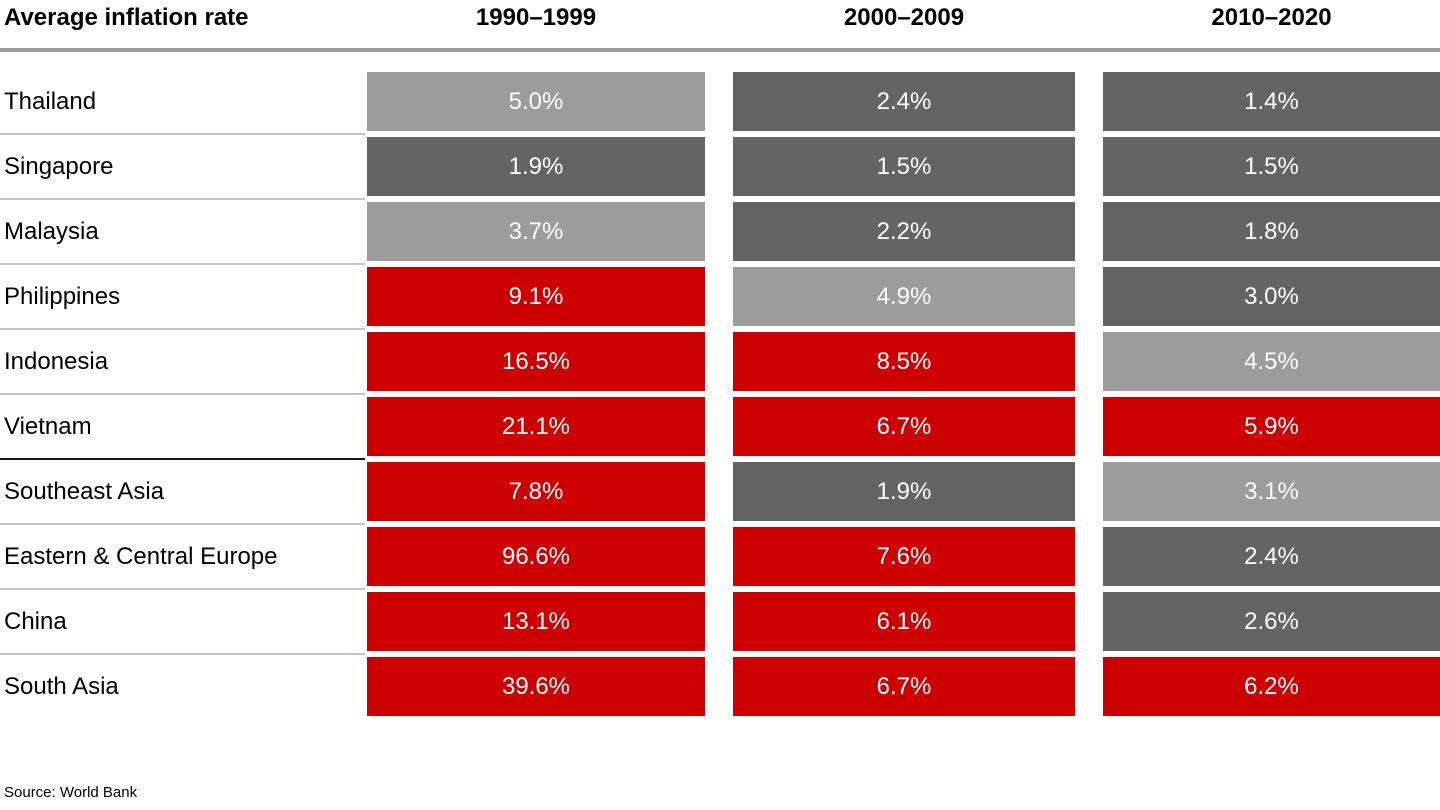  What do you see at coordinates (536, 101) in the screenshot?
I see `value-cell-decade-1: 5.0%` at bounding box center [536, 101].